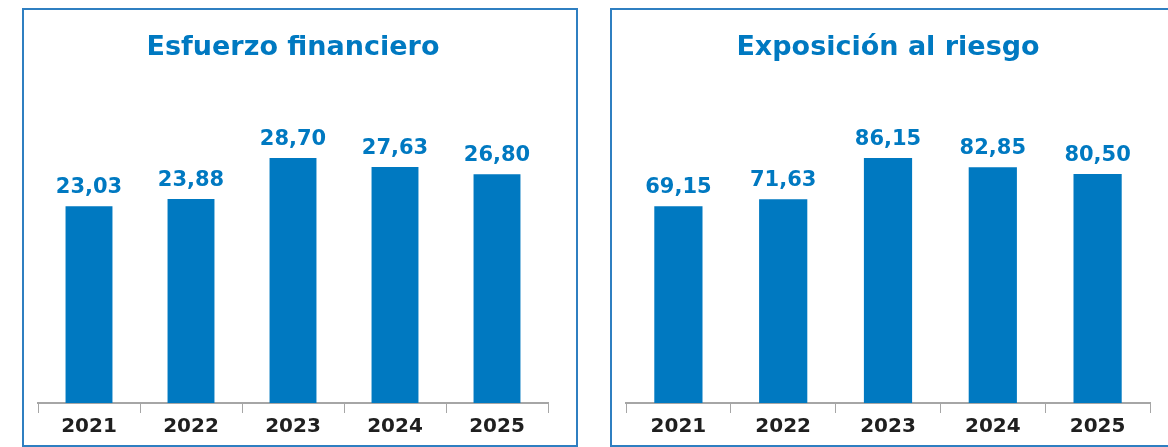 This screenshot has width=1168, height=447. What do you see at coordinates (888, 137) in the screenshot?
I see `data-label: 86,15` at bounding box center [888, 137].